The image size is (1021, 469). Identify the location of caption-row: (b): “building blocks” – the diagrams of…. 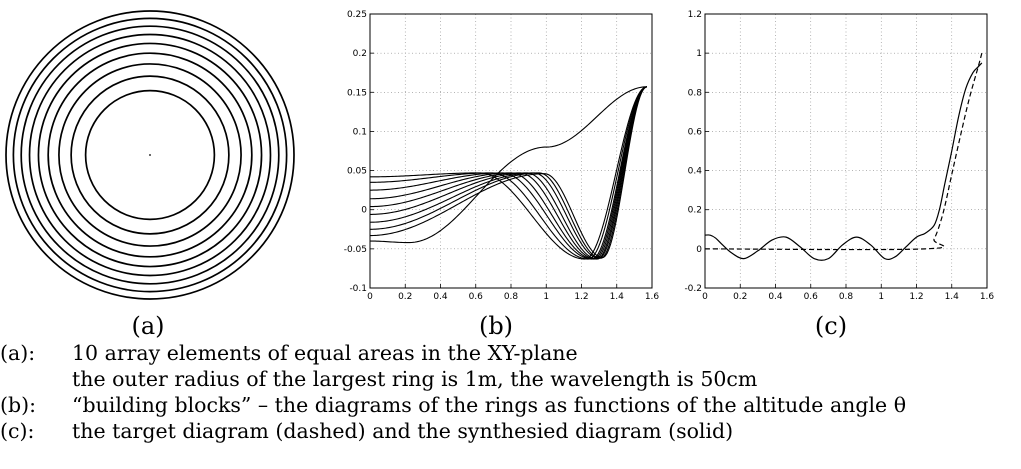
(453, 405).